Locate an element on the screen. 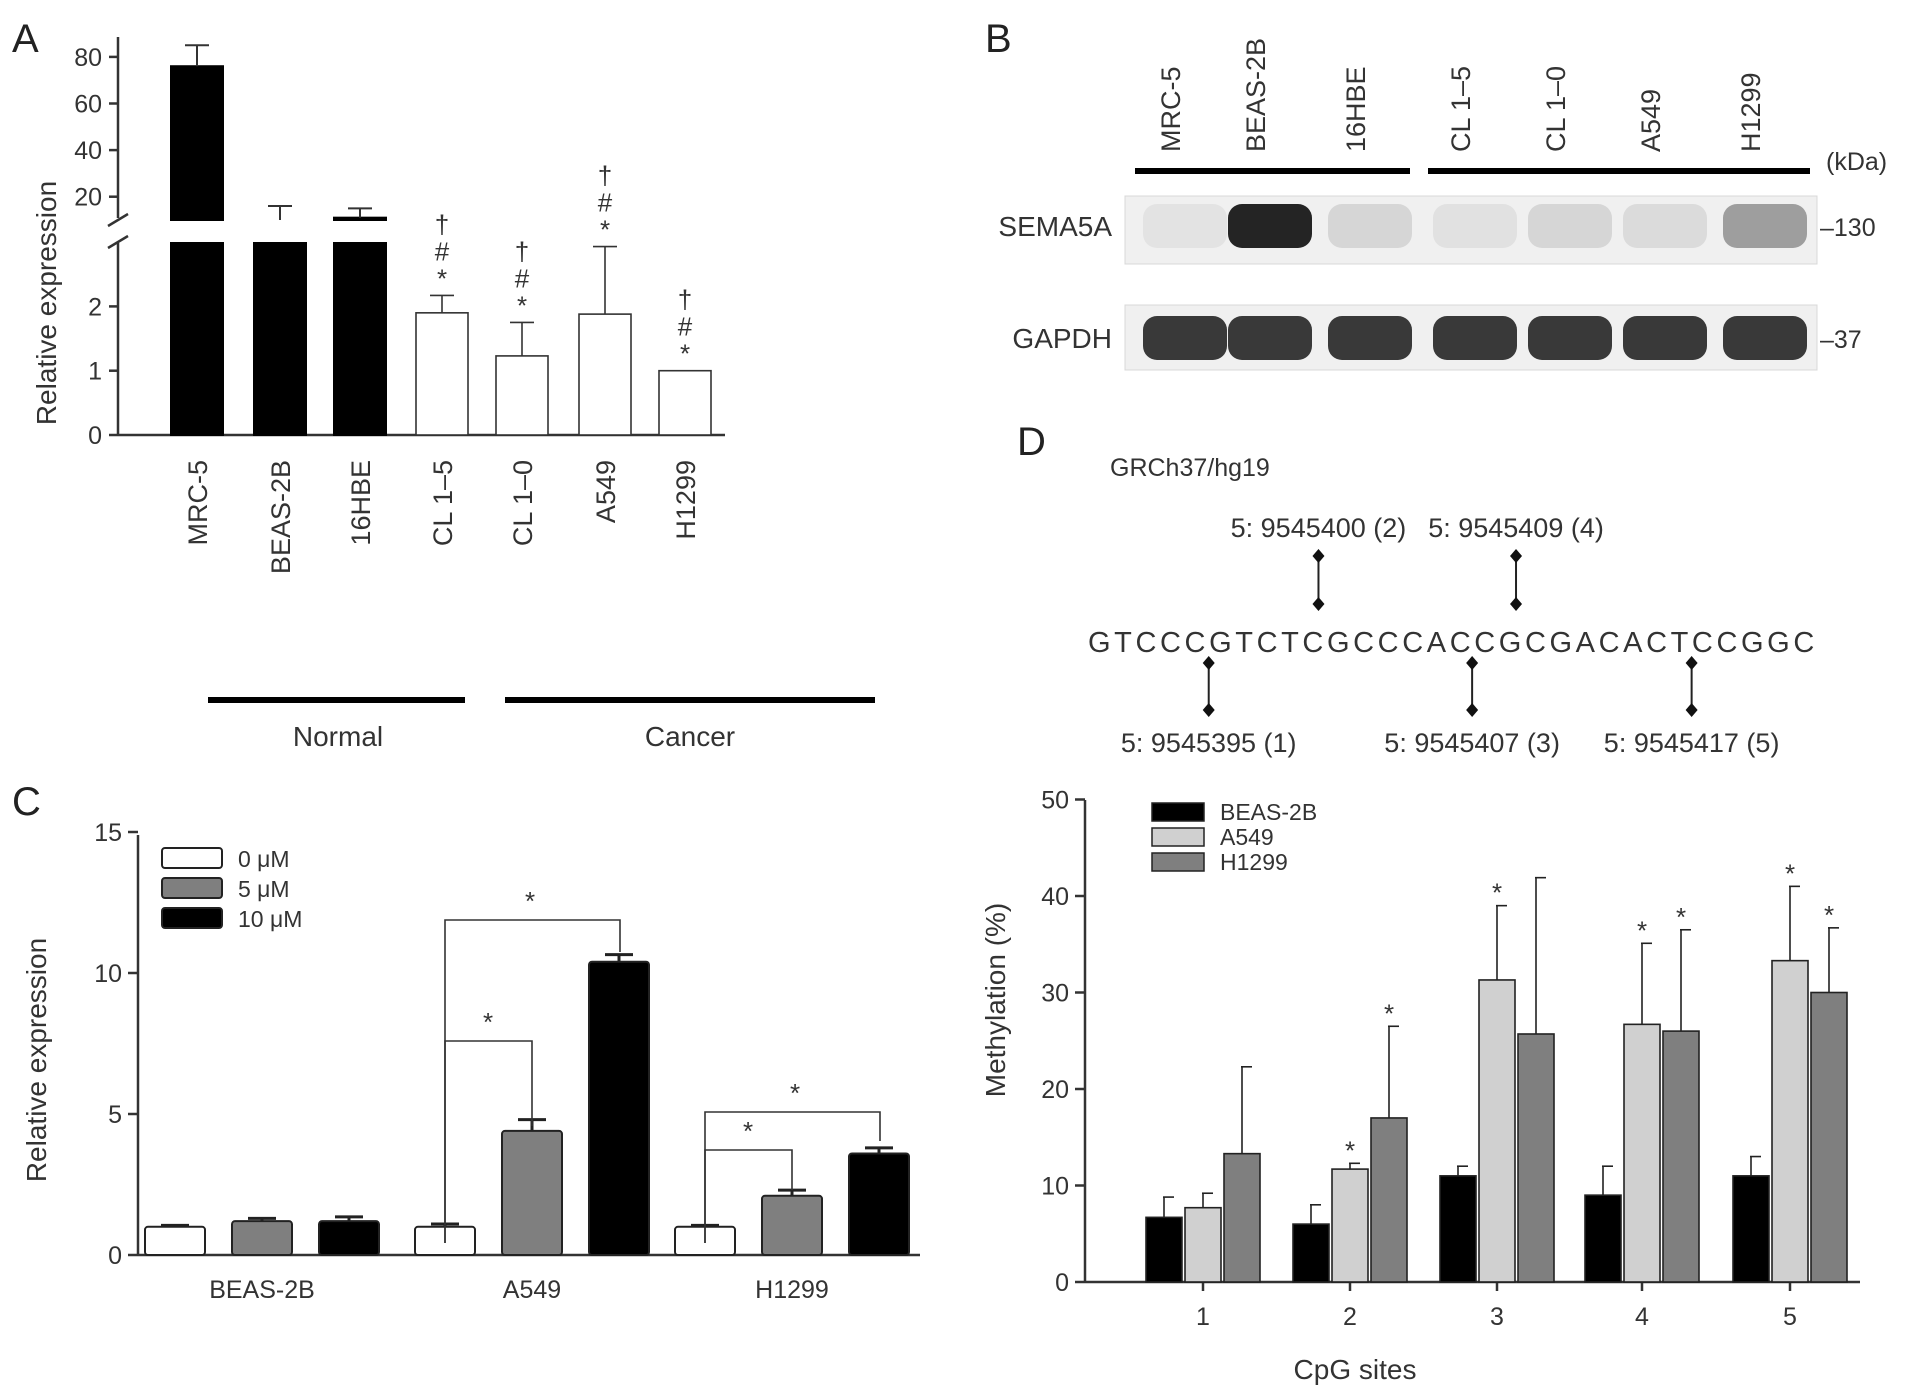 Image resolution: width=1913 pixels, height=1393 pixels. blot-lane-label: H1299 is located at coordinates (1751, 112).